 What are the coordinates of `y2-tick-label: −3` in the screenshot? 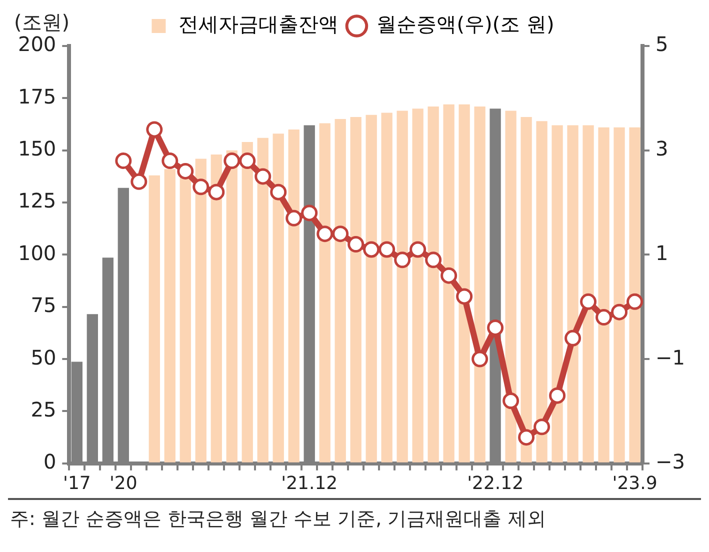 It's located at (670, 462).